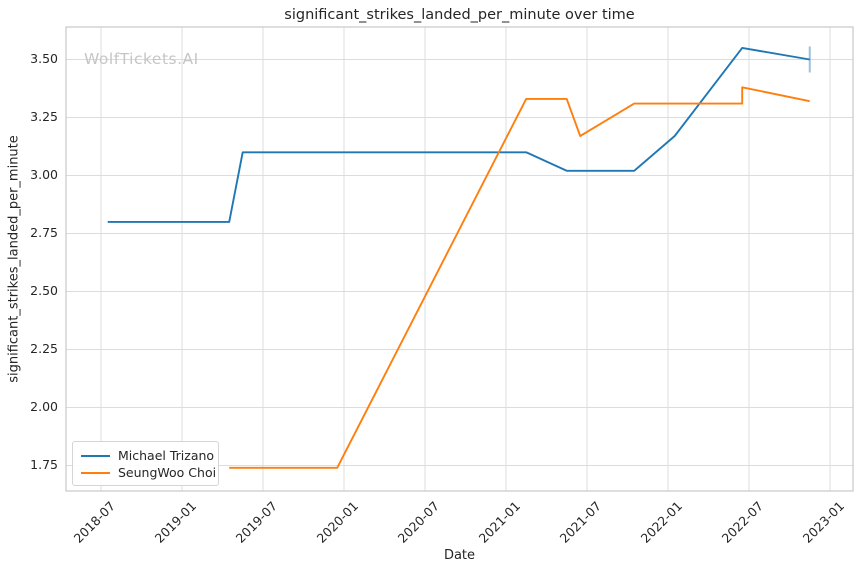 The image size is (862, 575). I want to click on y-tick-label: 2.00, so click(44, 407).